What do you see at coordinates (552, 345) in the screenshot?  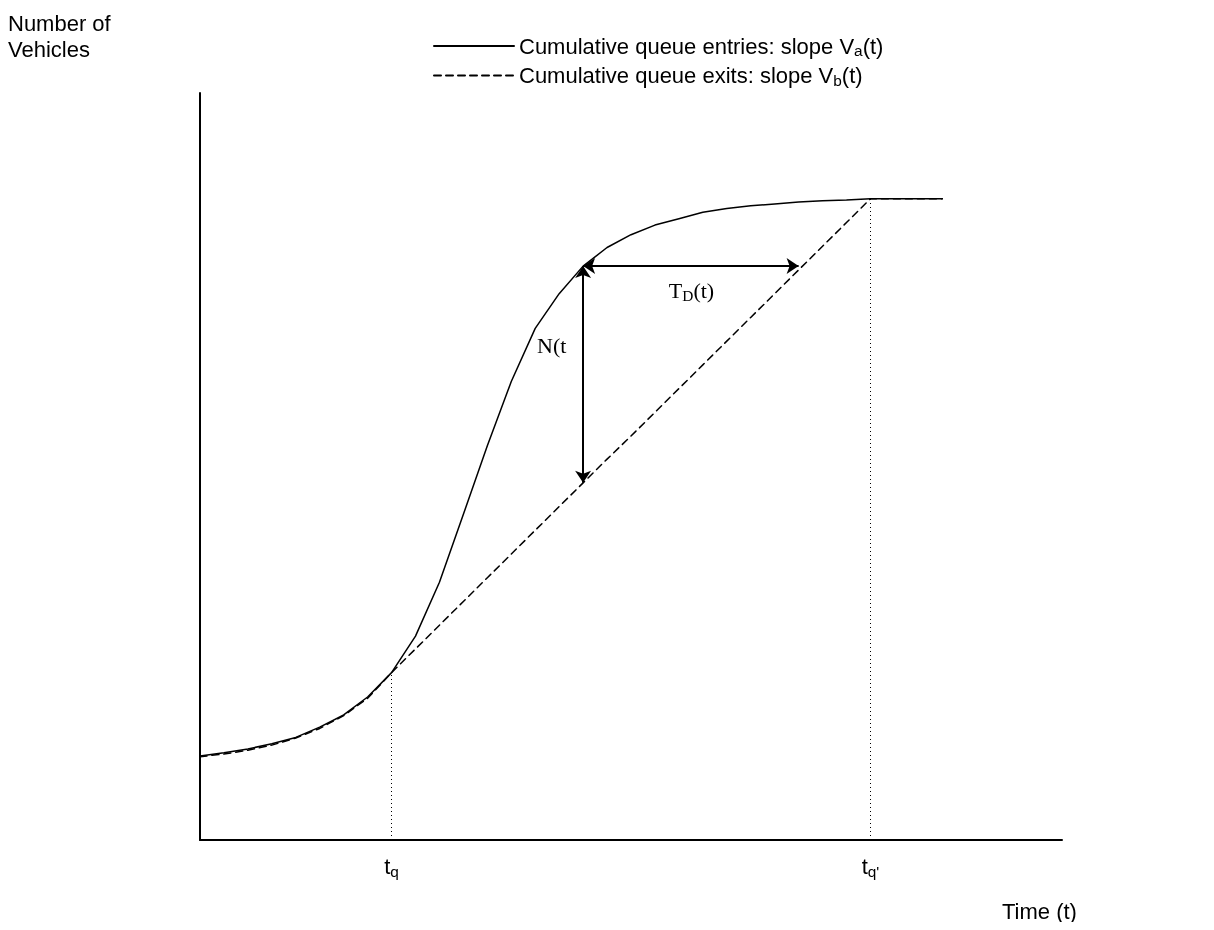 I see `annotation: N(t` at bounding box center [552, 345].